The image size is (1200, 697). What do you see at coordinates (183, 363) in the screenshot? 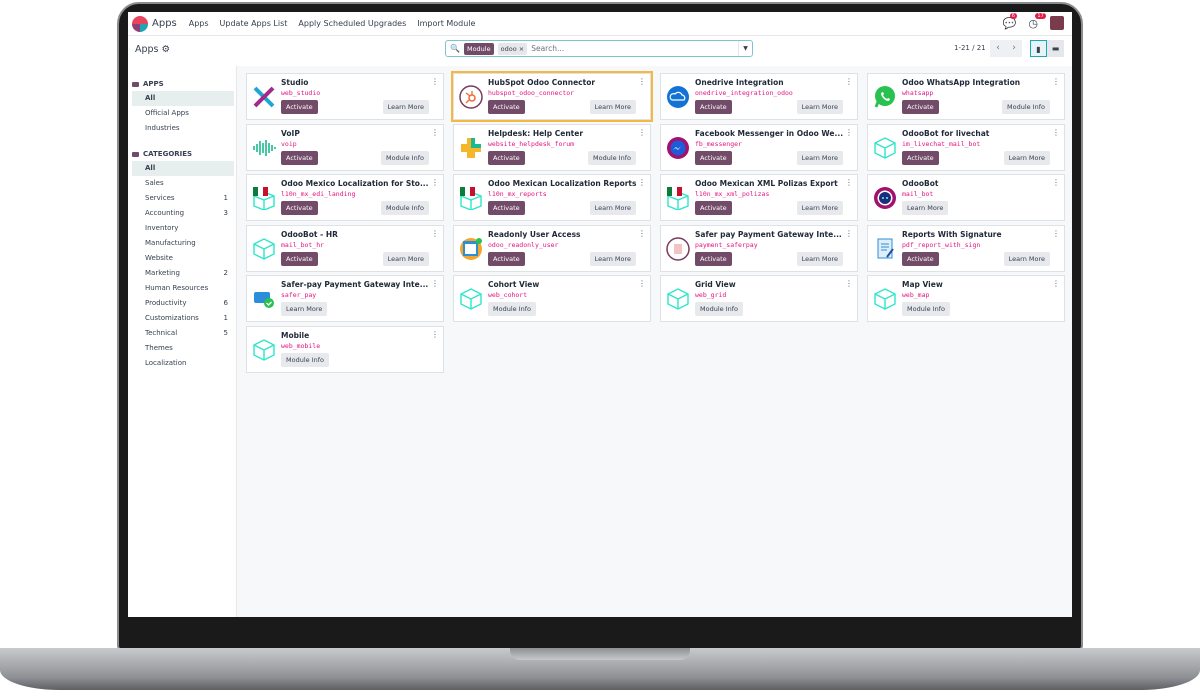
I see `sidebar-category-localization: Localization` at bounding box center [183, 363].